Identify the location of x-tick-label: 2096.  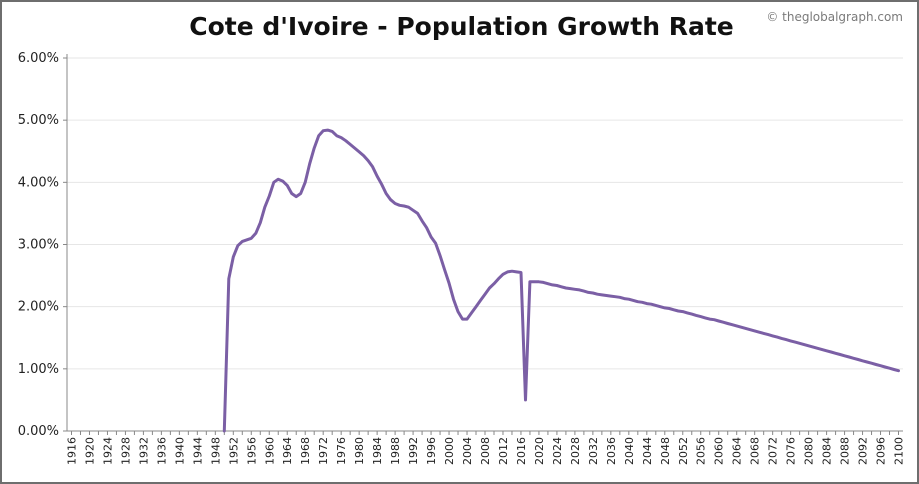
(881, 451).